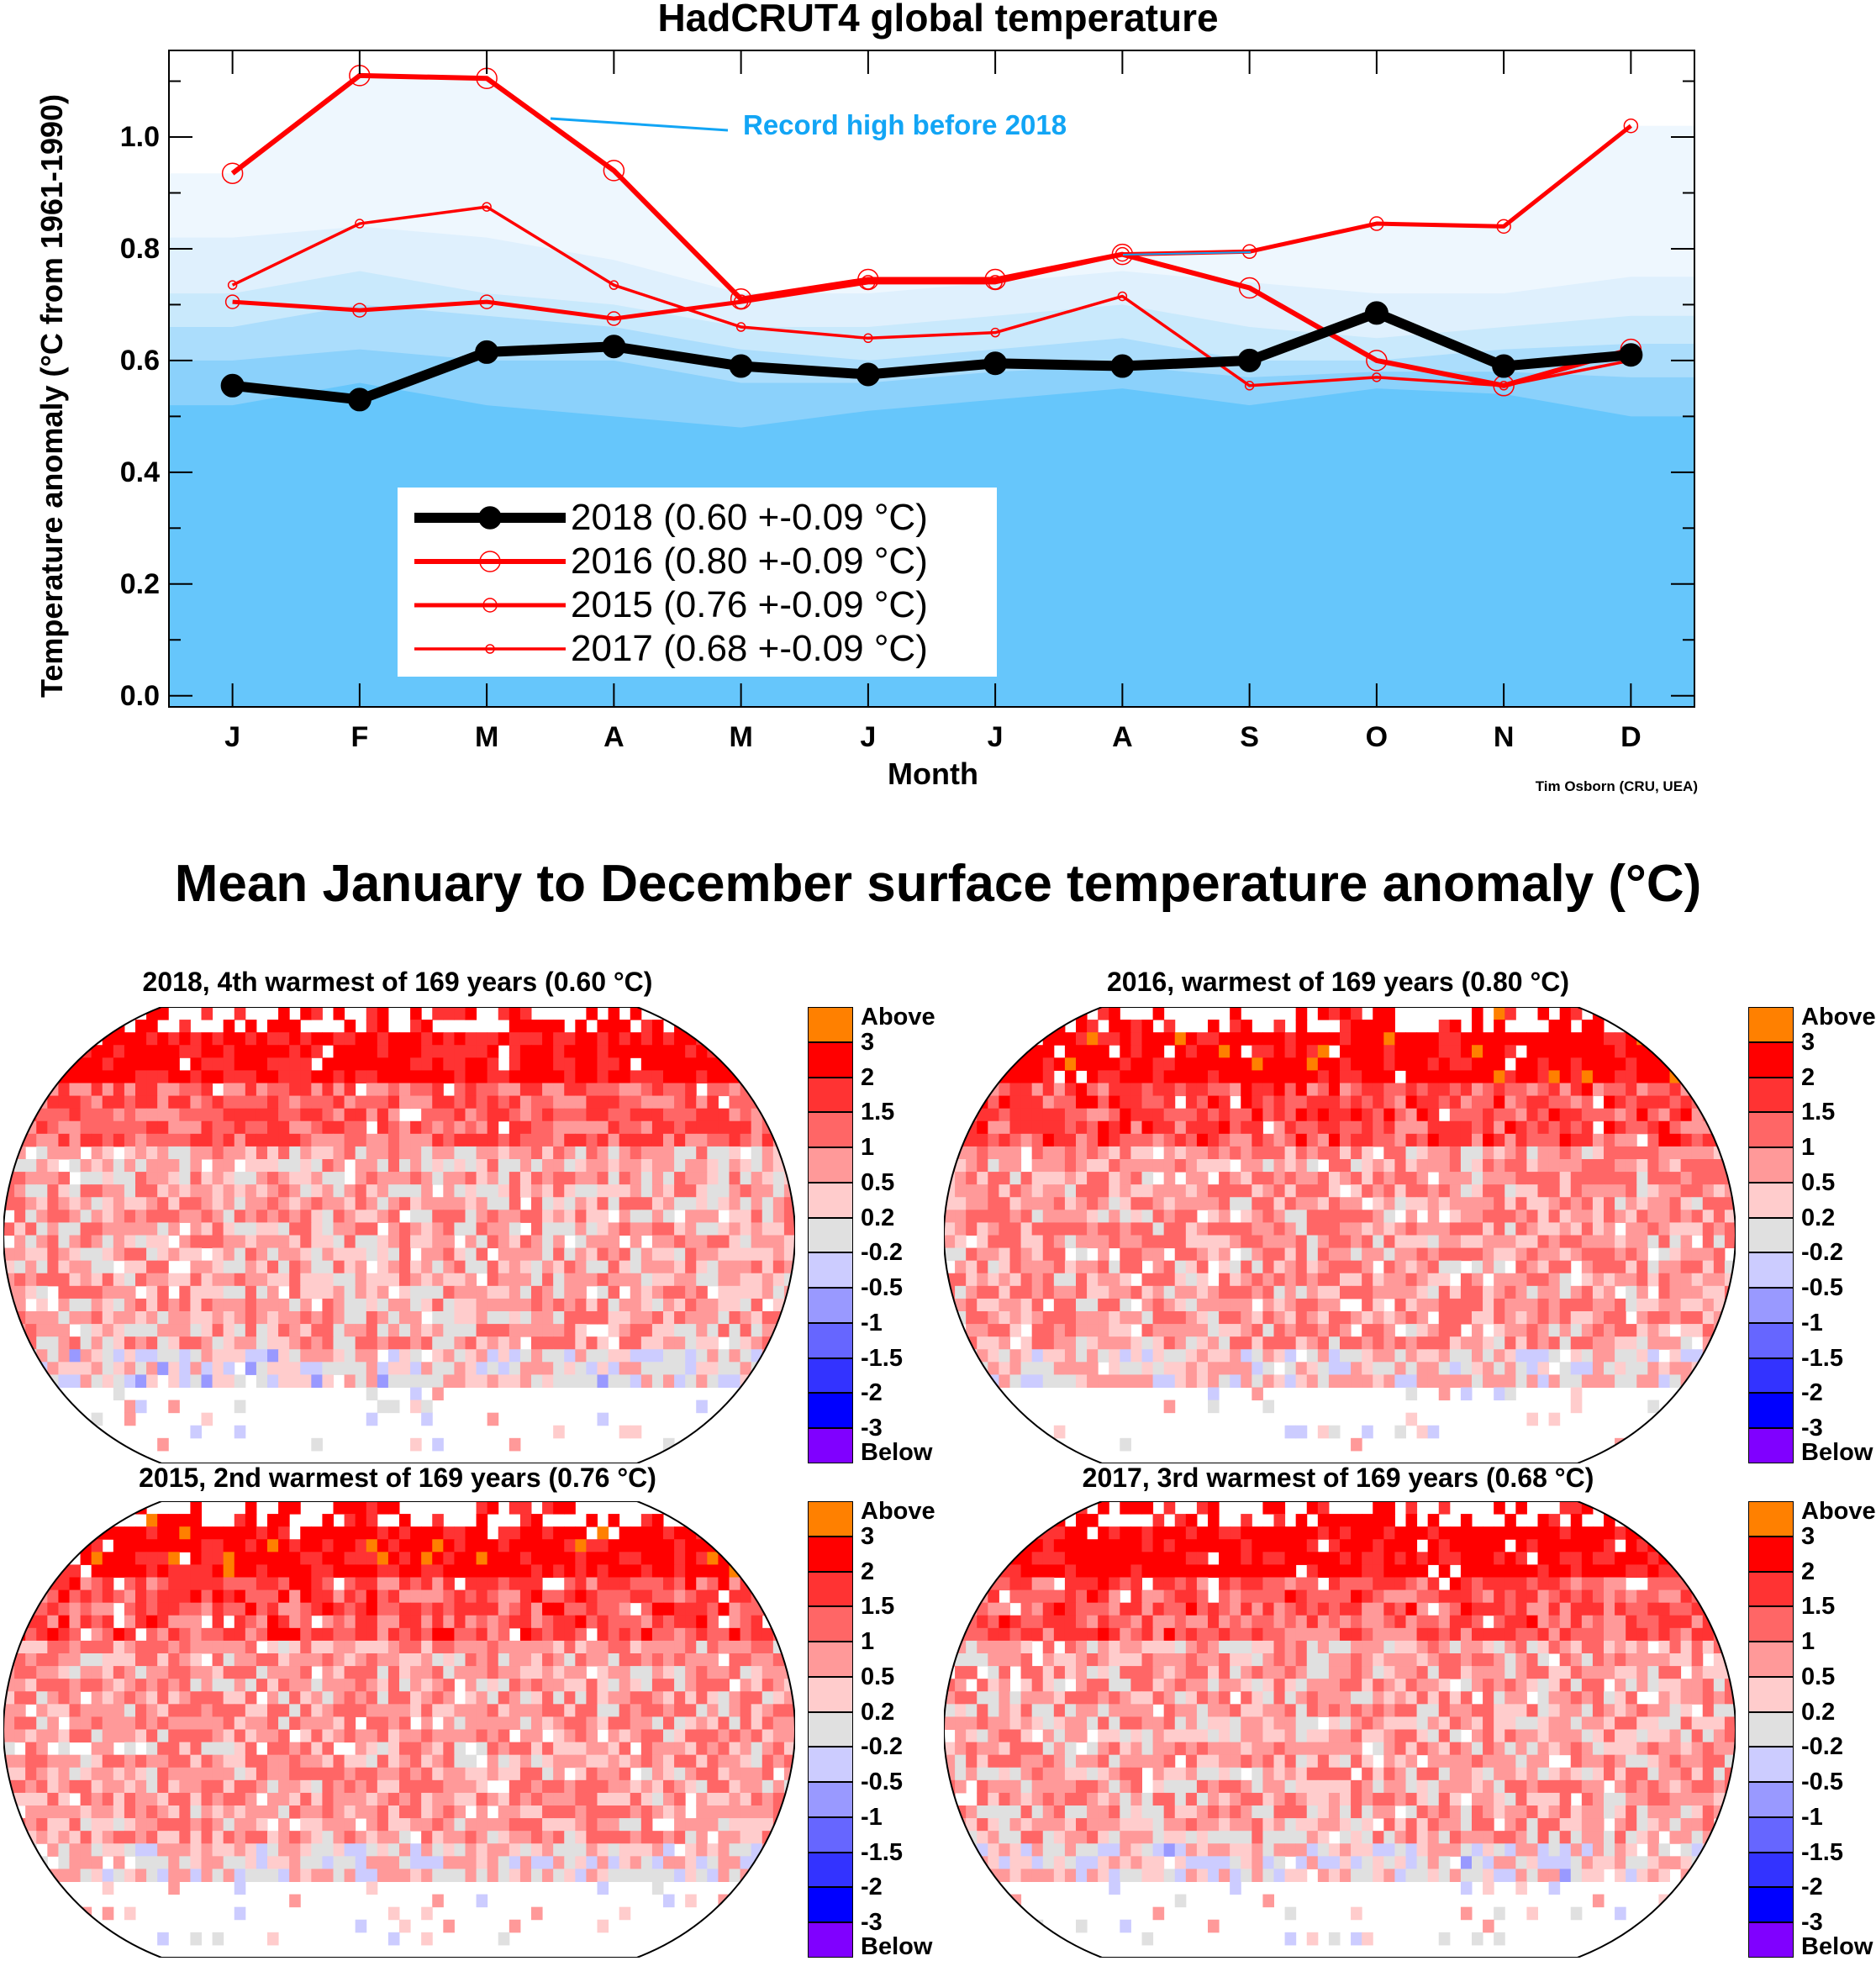 The width and height of the screenshot is (1876, 1961). Describe the element at coordinates (868, 737) in the screenshot. I see `x-tick-label: J` at that location.